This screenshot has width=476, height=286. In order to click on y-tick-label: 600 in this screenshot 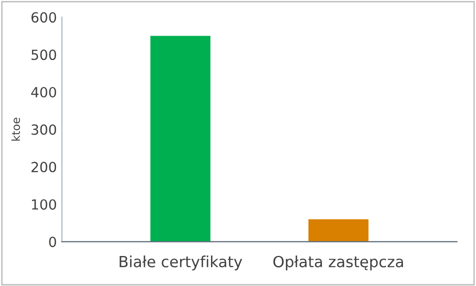, I will do `click(43, 17)`.